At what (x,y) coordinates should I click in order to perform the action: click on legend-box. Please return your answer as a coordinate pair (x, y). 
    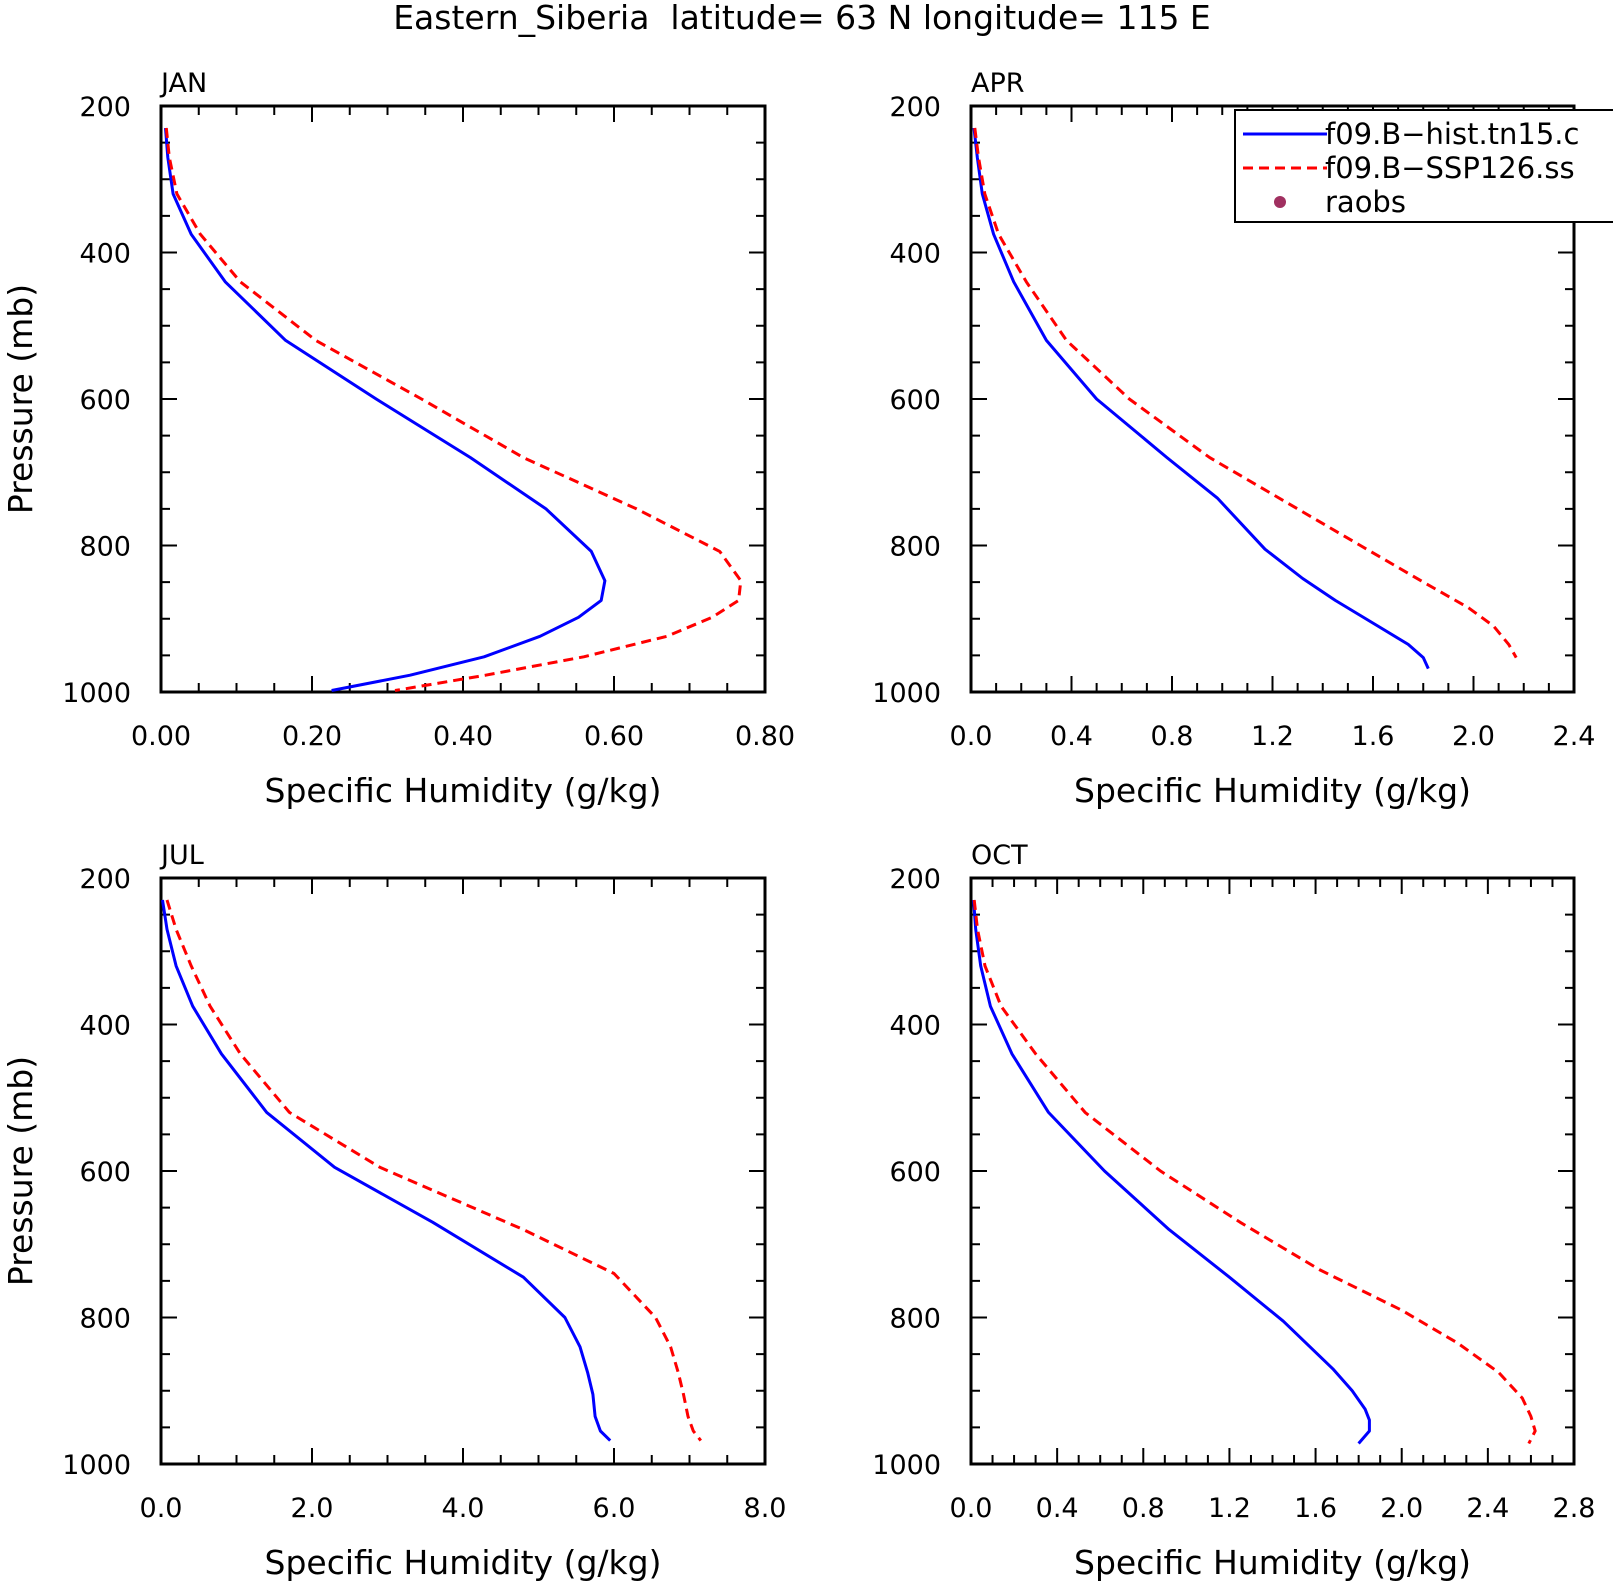
    Looking at the image, I should click on (1423, 166).